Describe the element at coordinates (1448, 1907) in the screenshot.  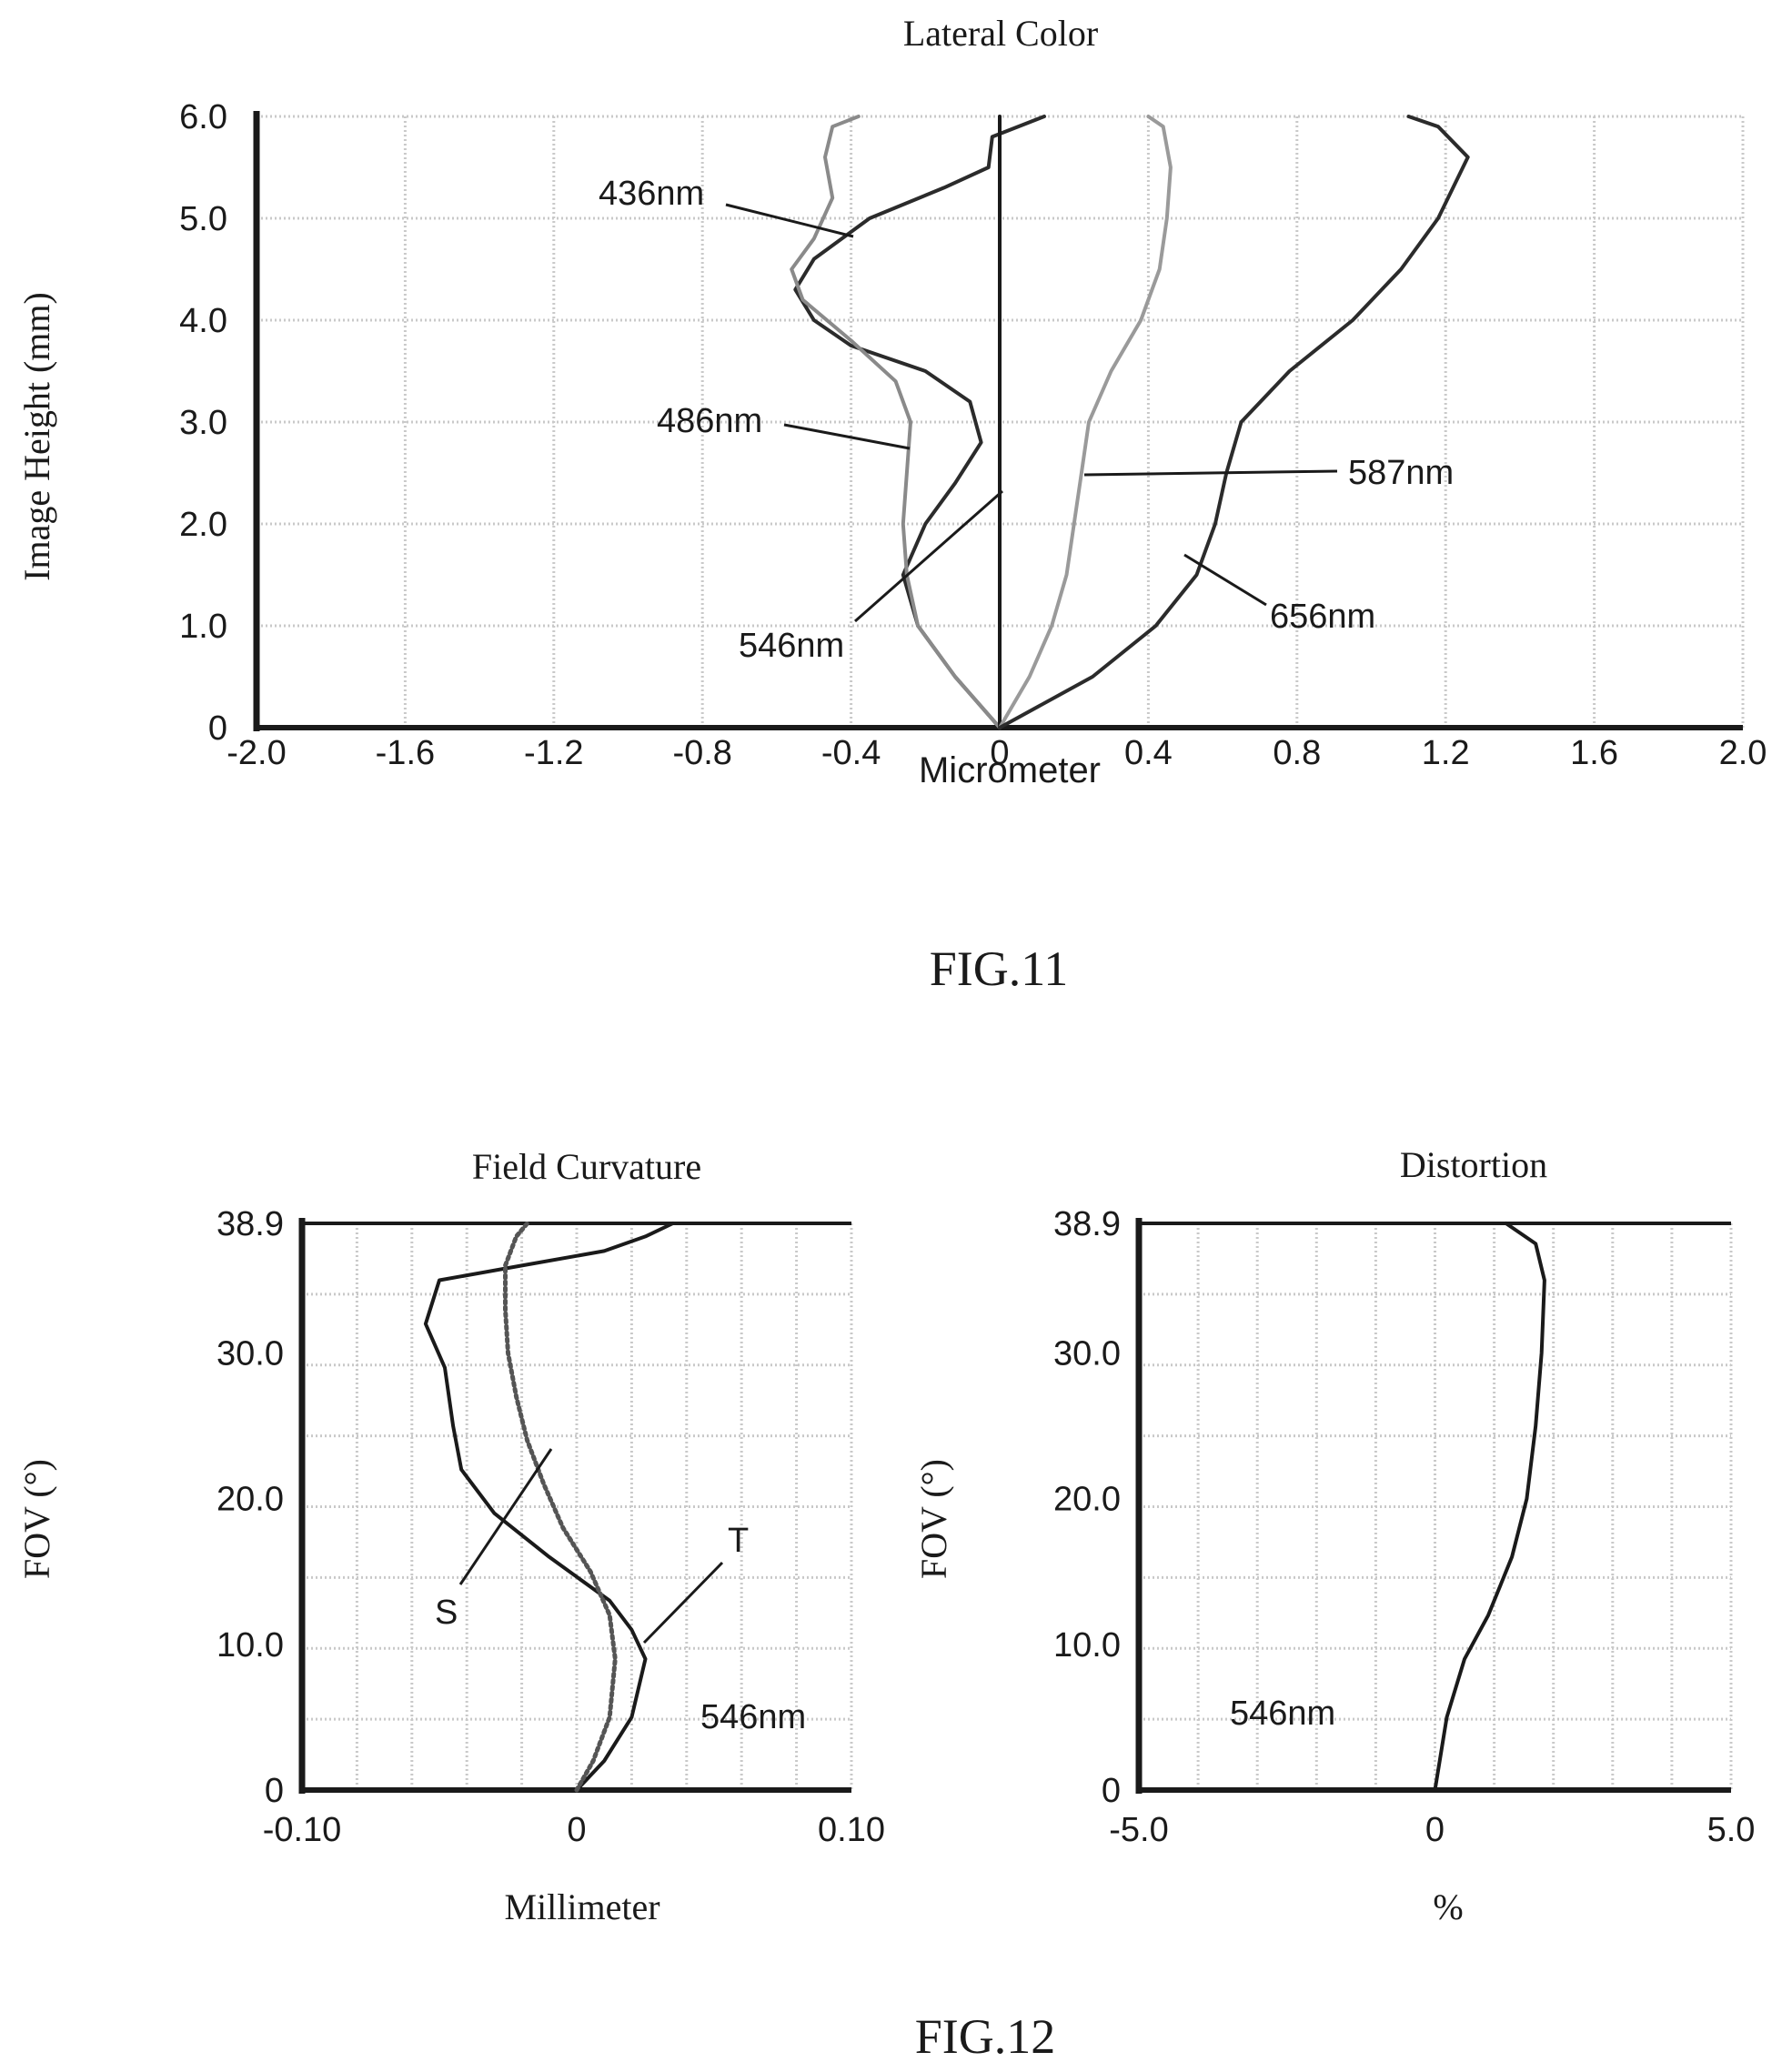
I see `x-axis-label: %` at that location.